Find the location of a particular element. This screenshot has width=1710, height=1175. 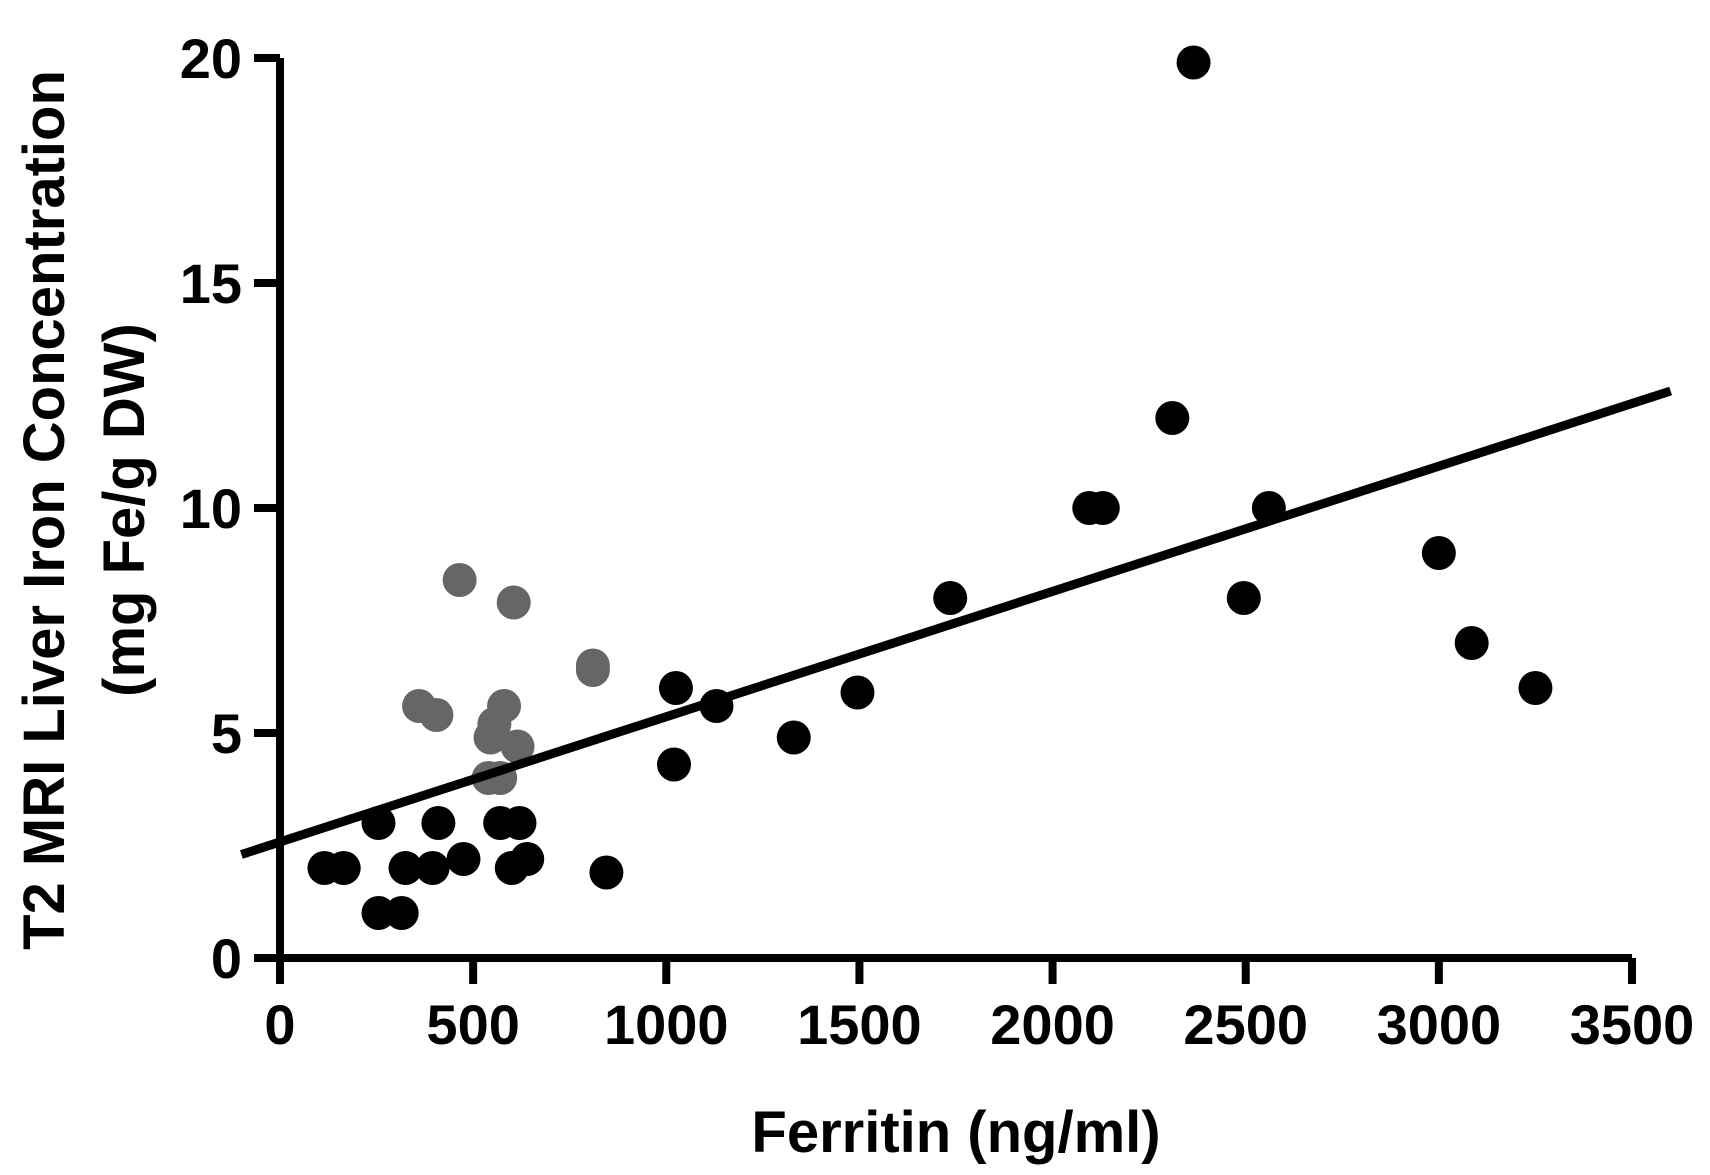

x-tick-label-0: 0 is located at coordinates (279, 1024).